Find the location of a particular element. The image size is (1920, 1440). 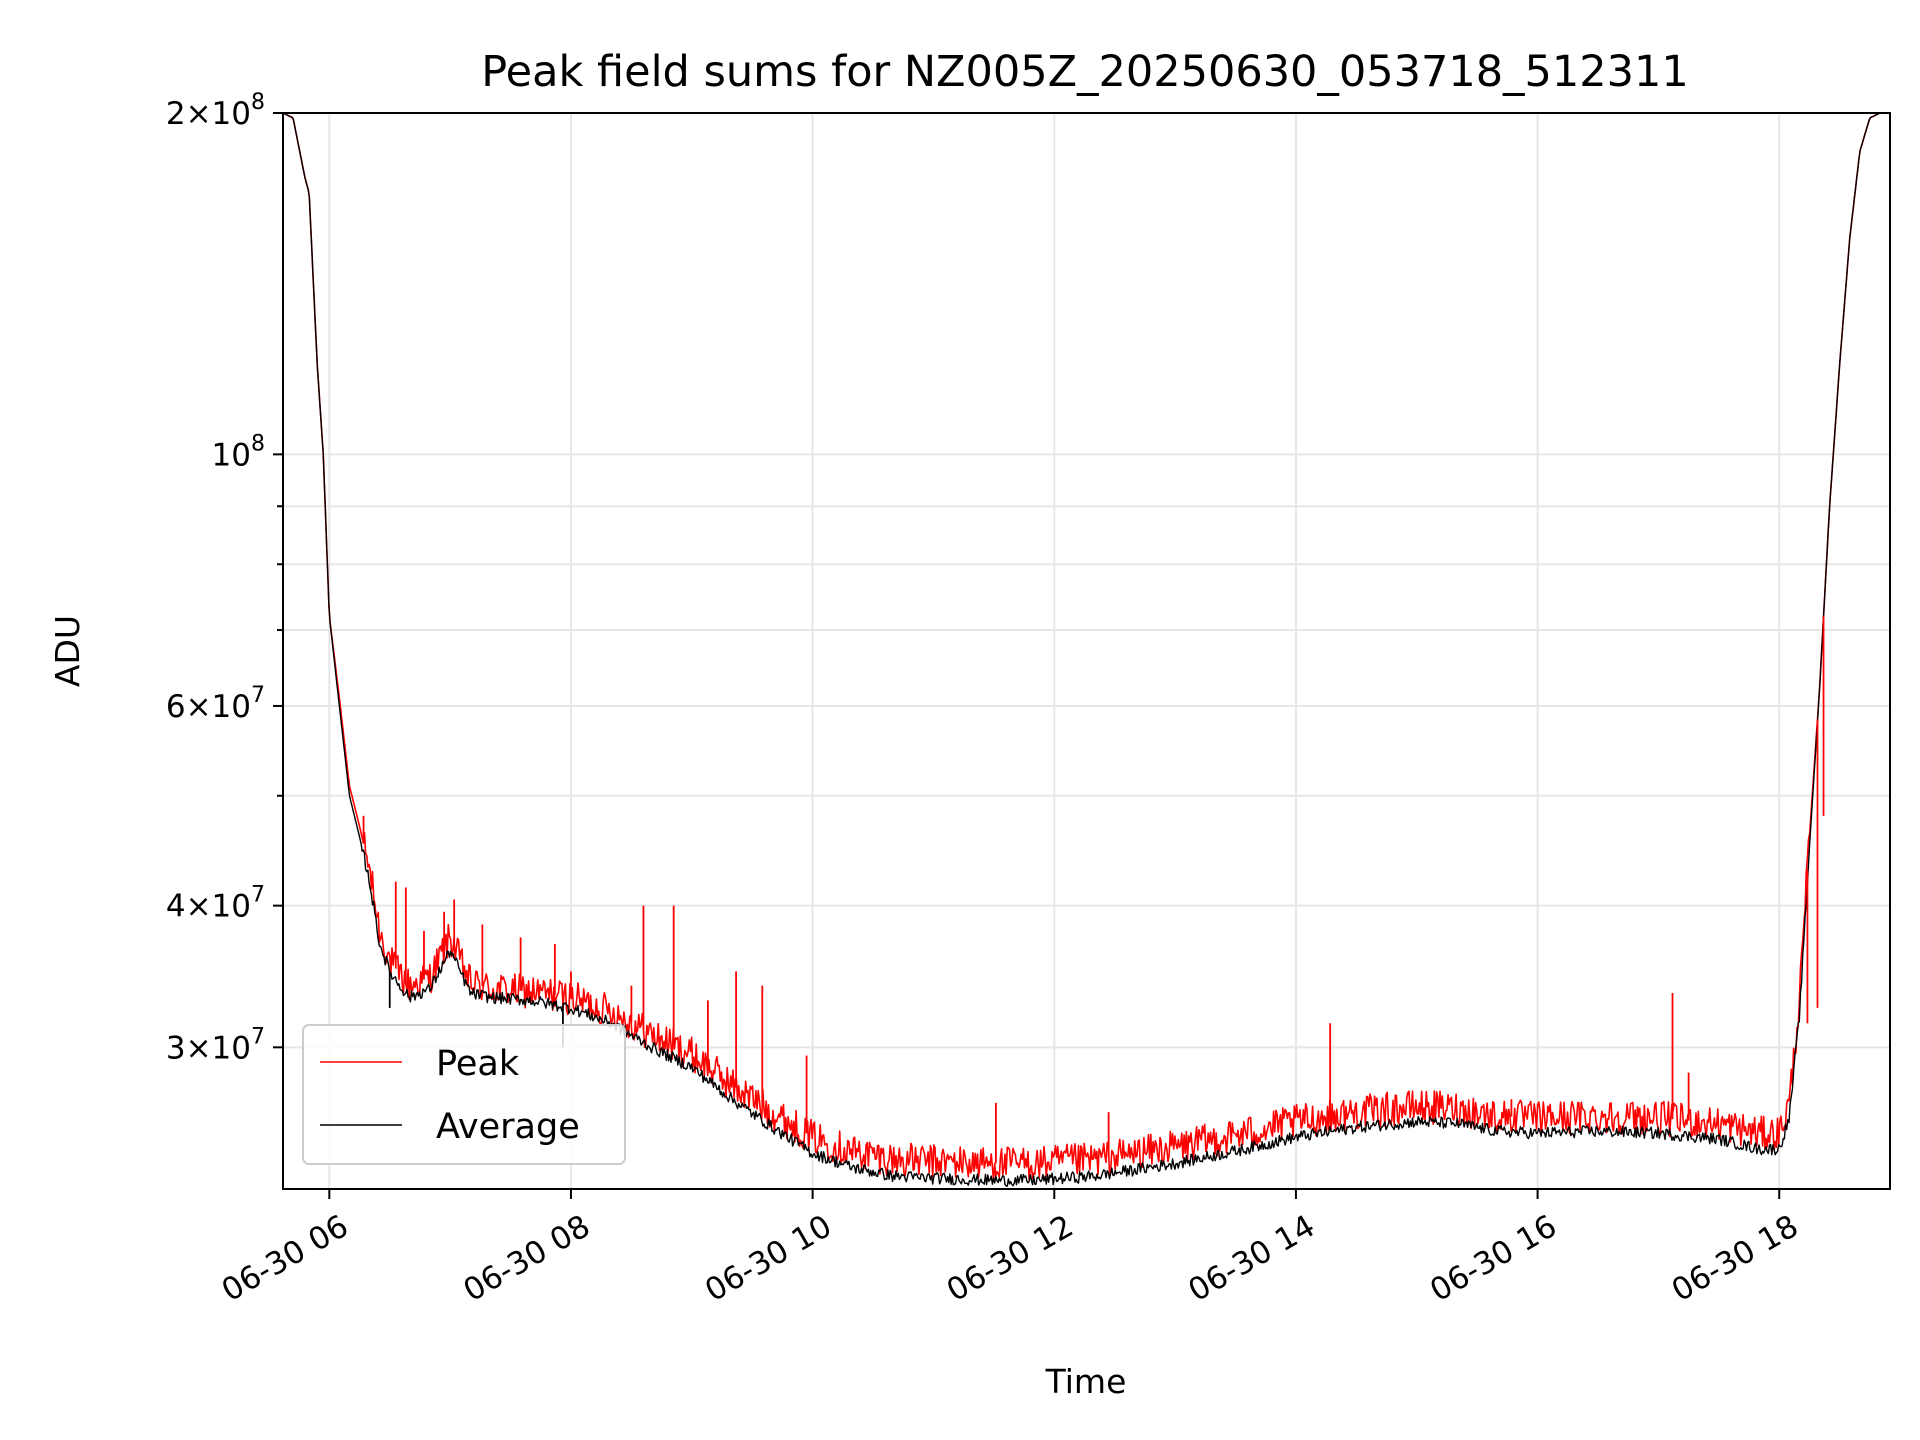

y-tick-label: 3×107 is located at coordinates (215, 1045).